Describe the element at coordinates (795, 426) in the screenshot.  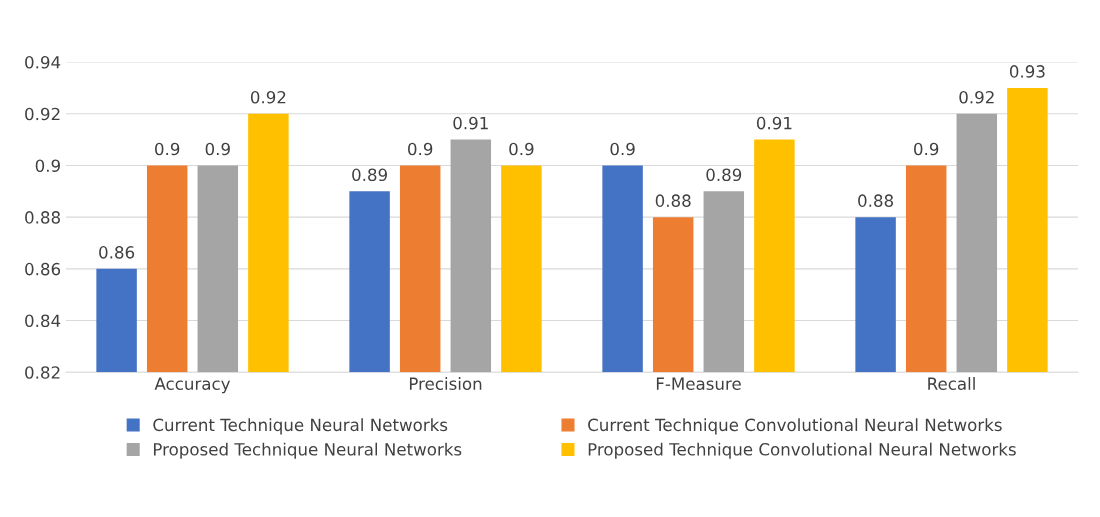
I see `legend-label: Current Technique Convolutional Neural Networks` at that location.